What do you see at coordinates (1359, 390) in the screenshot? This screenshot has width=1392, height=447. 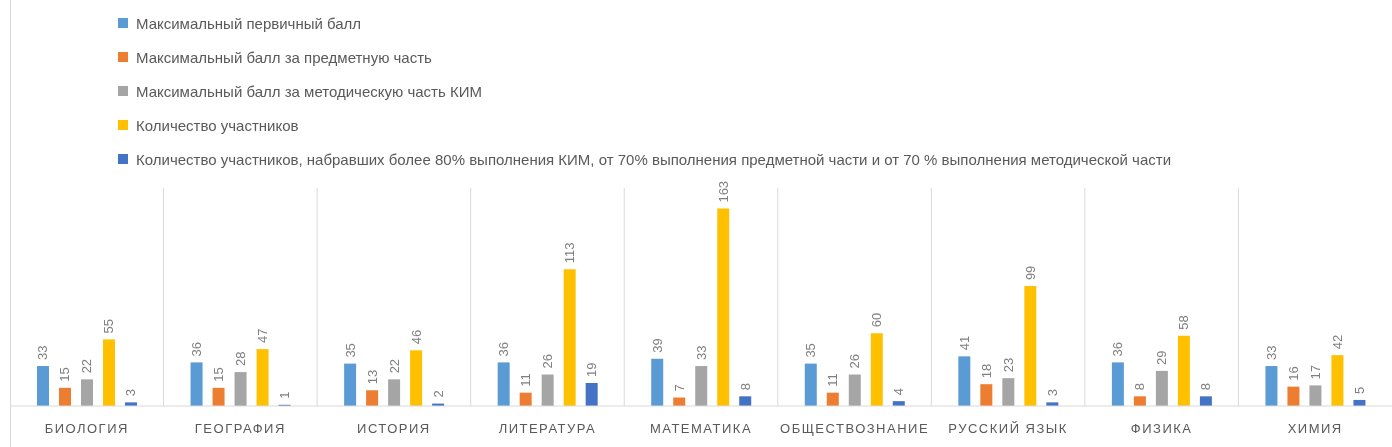 I see `data-label: 5` at bounding box center [1359, 390].